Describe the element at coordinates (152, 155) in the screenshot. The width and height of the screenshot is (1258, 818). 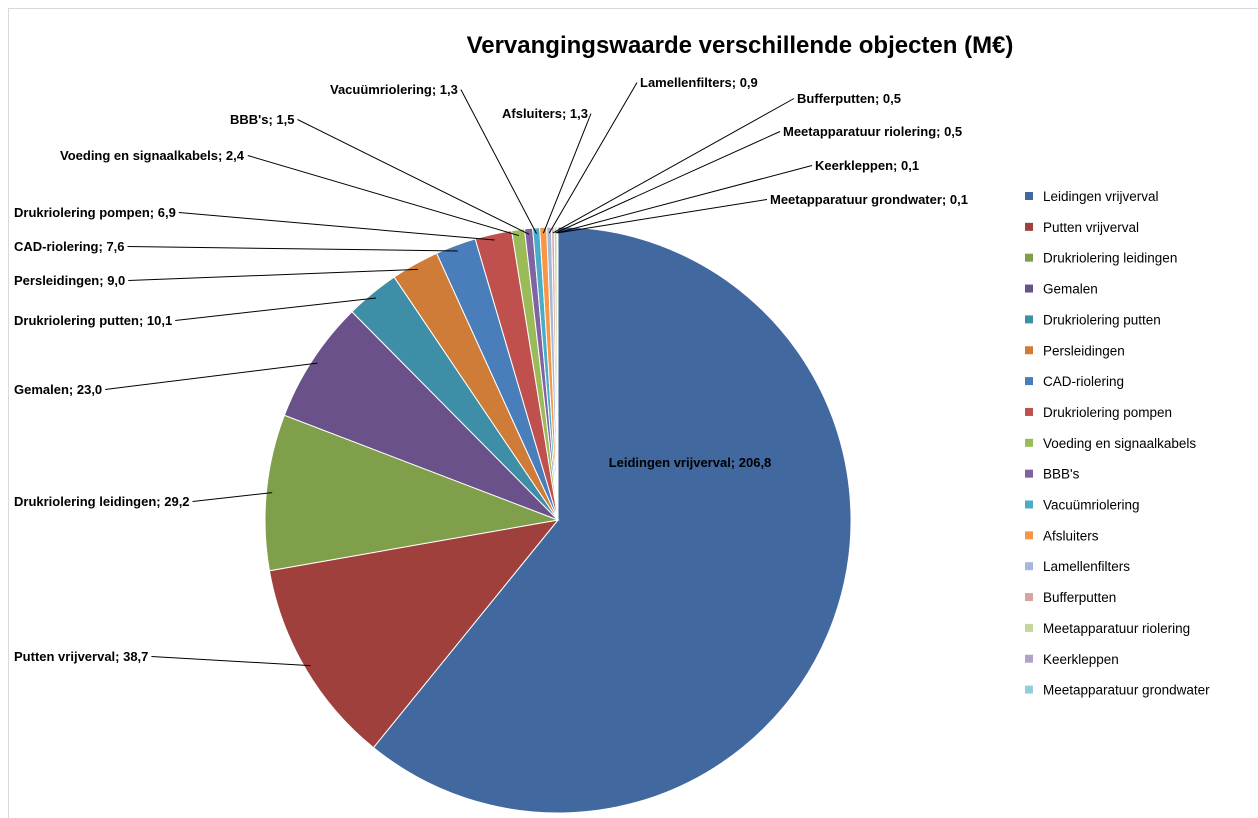
I see `data-label: Voeding en signaalkabels; 2,4` at that location.